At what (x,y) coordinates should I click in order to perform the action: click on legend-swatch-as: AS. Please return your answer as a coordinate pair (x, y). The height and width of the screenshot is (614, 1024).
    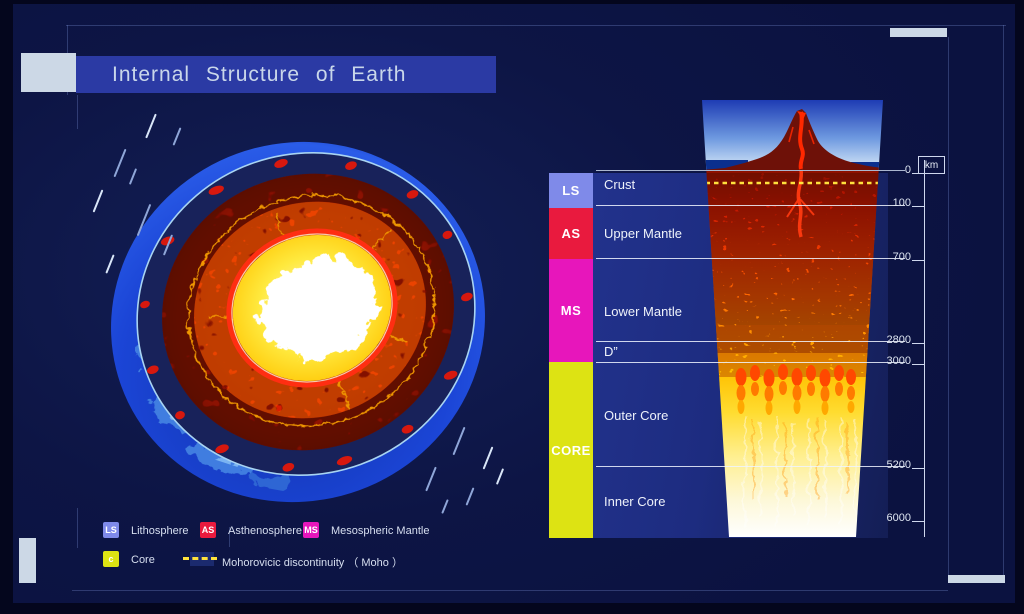
    Looking at the image, I should click on (208, 530).